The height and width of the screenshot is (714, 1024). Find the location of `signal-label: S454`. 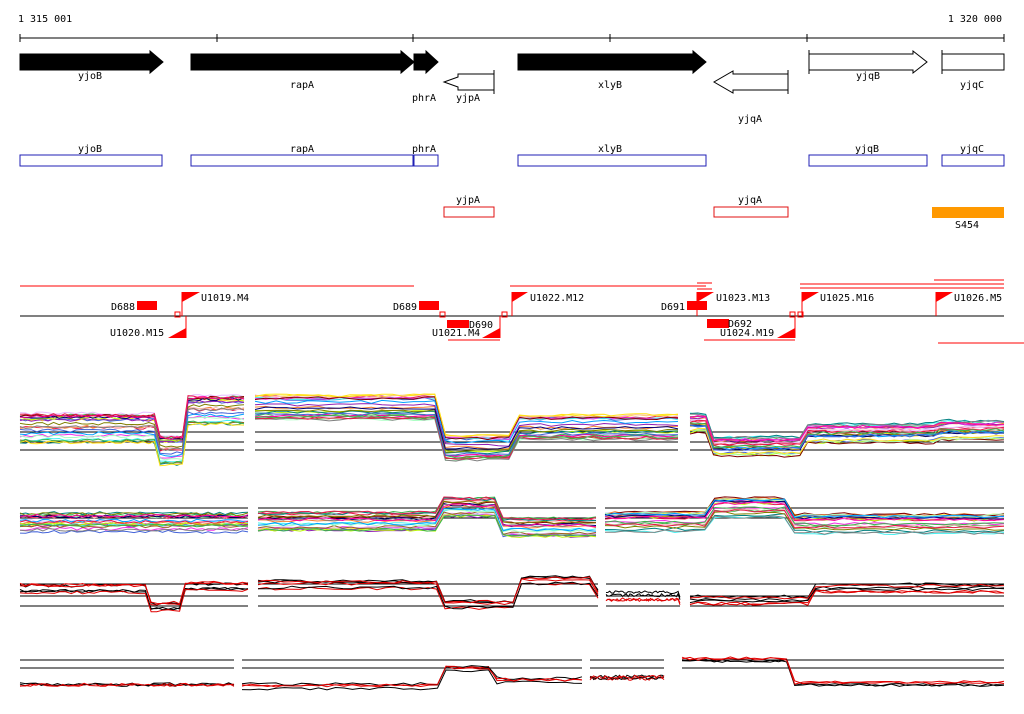

signal-label: S454 is located at coordinates (967, 225).